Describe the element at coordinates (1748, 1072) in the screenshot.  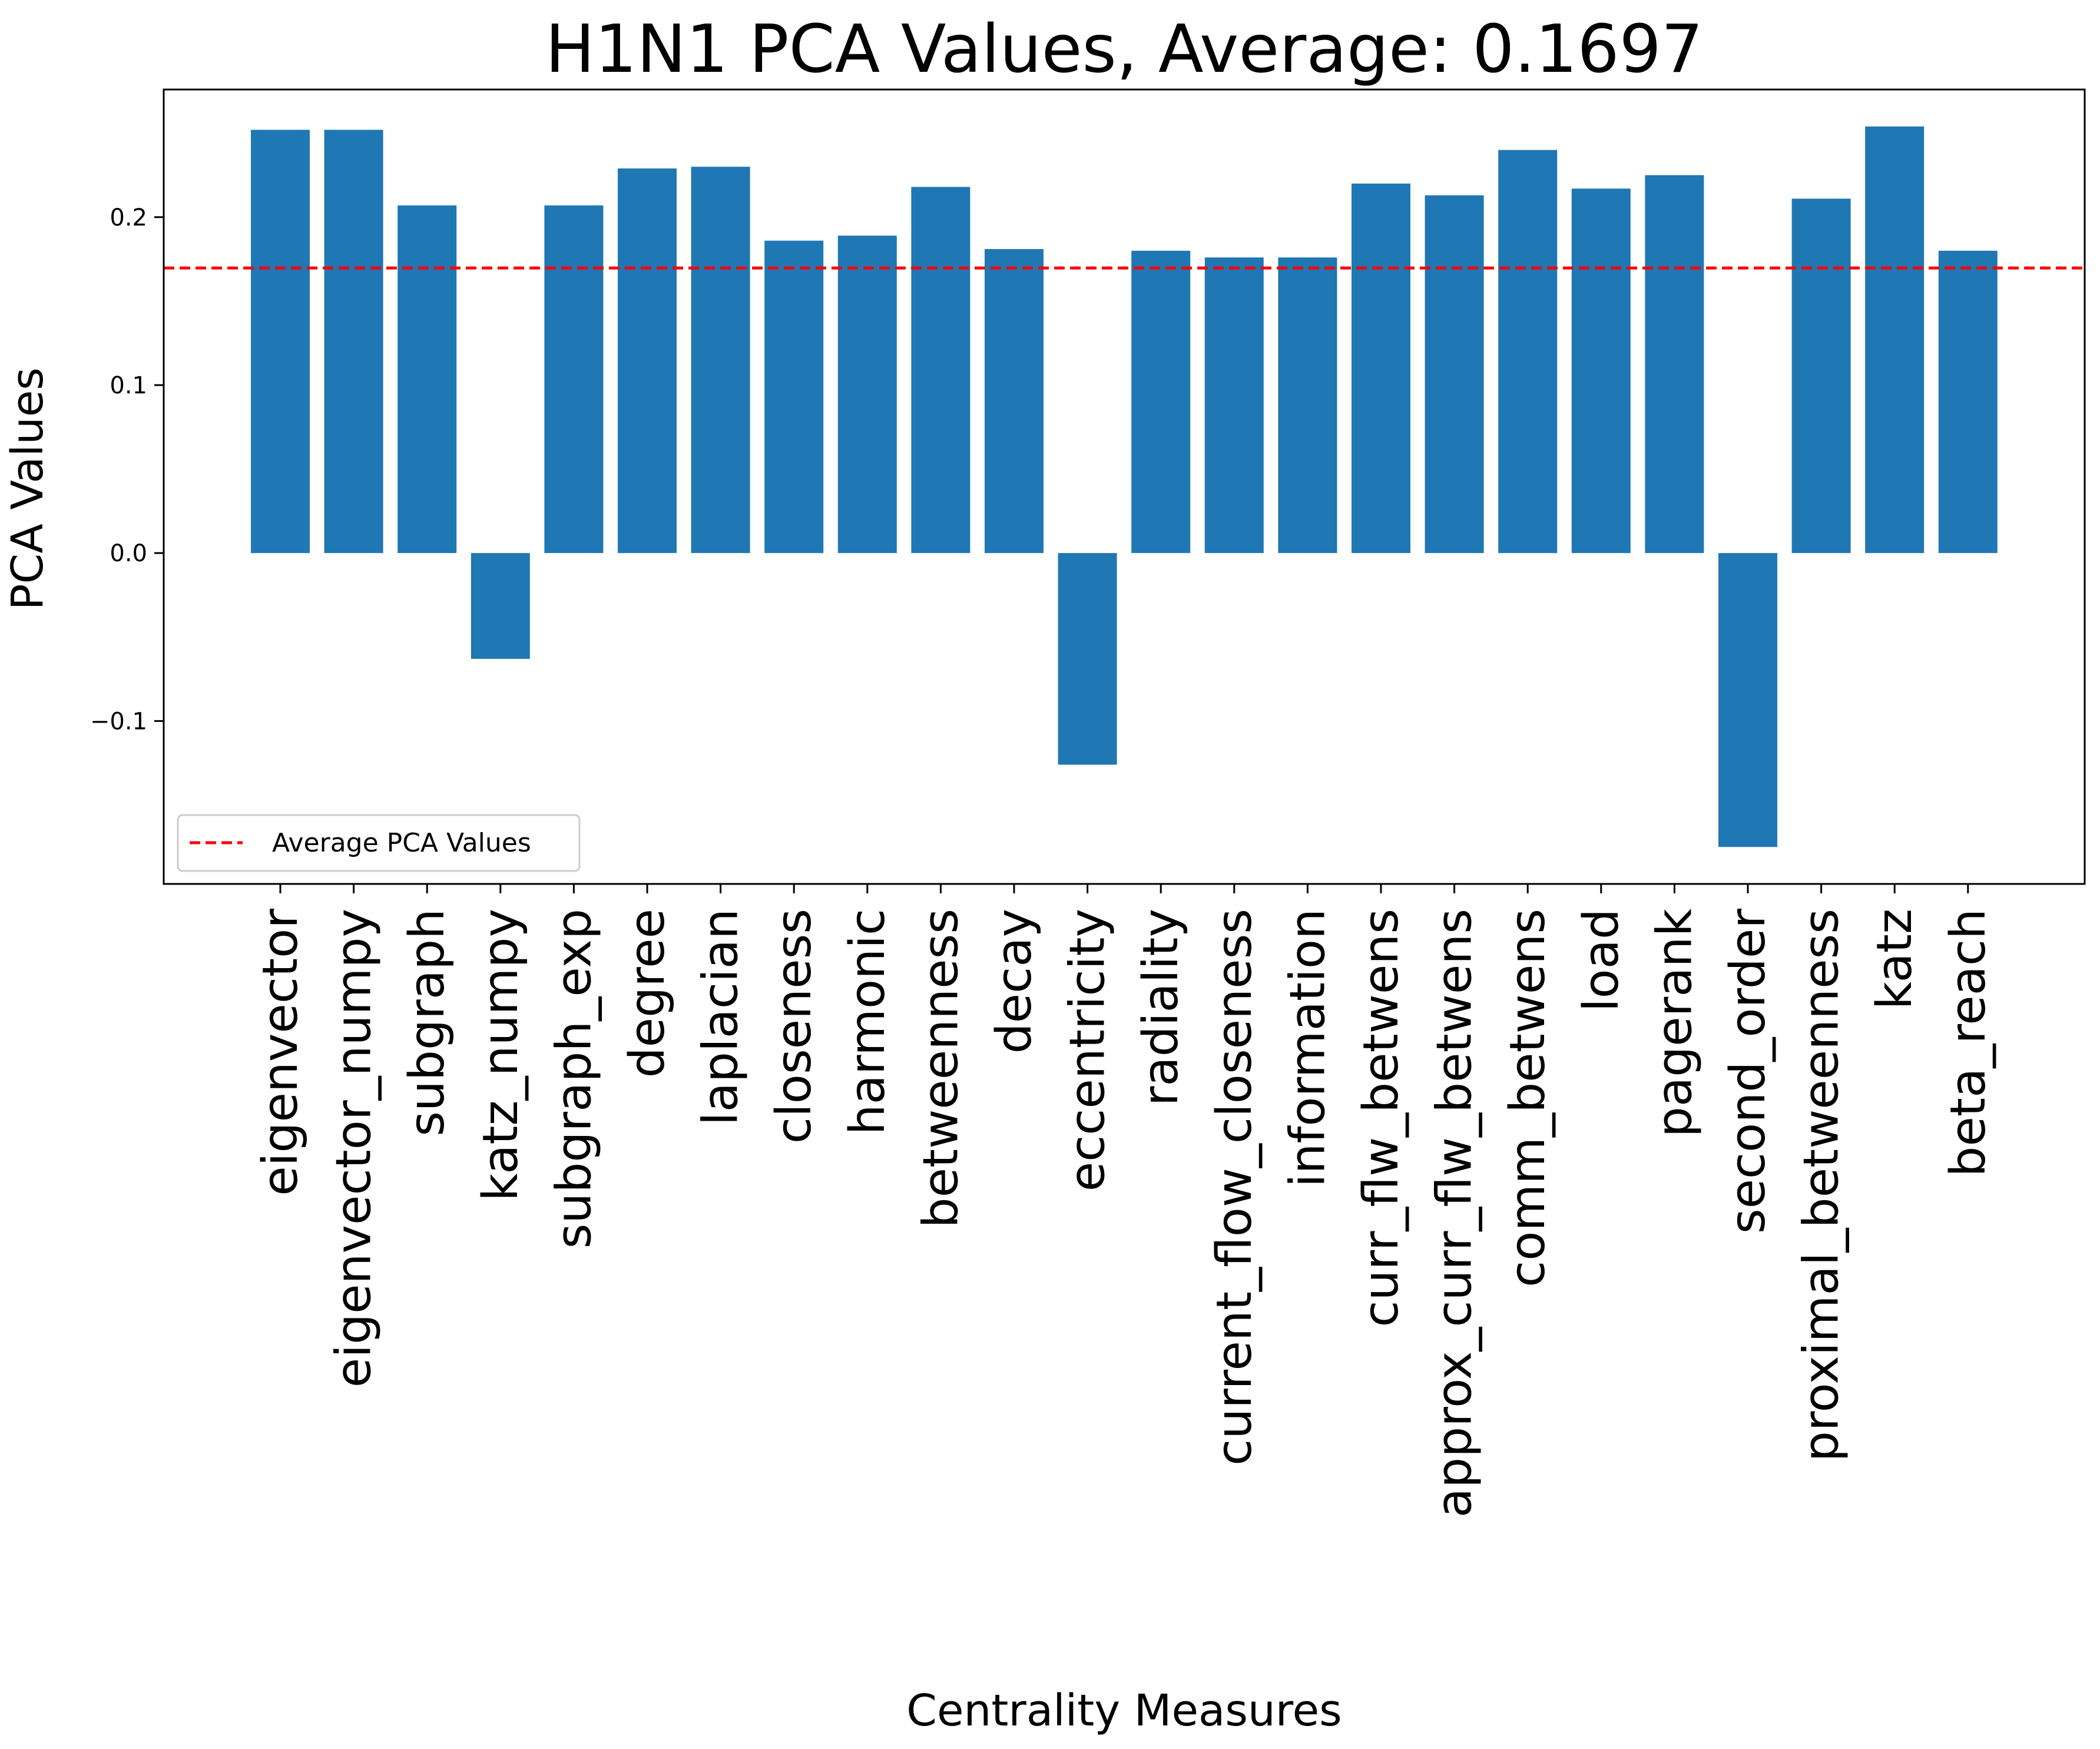
I see `x-tick-label: second_order` at that location.